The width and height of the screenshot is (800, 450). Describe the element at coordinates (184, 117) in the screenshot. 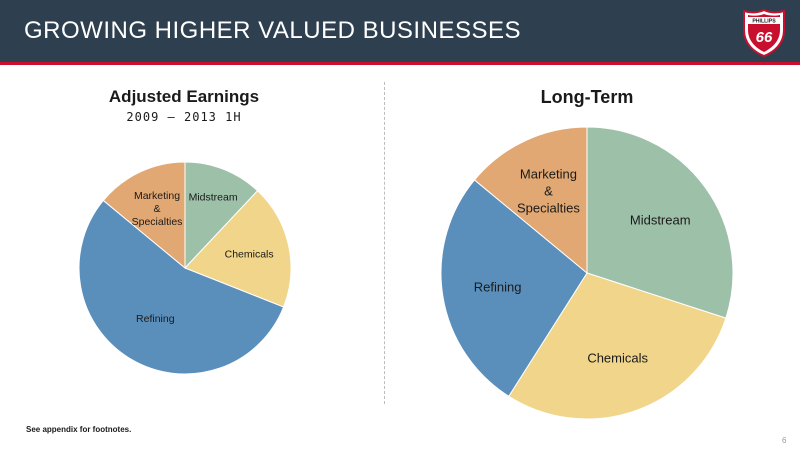

I see `chart-subtitle-period: 2009 – 2013 1H` at that location.